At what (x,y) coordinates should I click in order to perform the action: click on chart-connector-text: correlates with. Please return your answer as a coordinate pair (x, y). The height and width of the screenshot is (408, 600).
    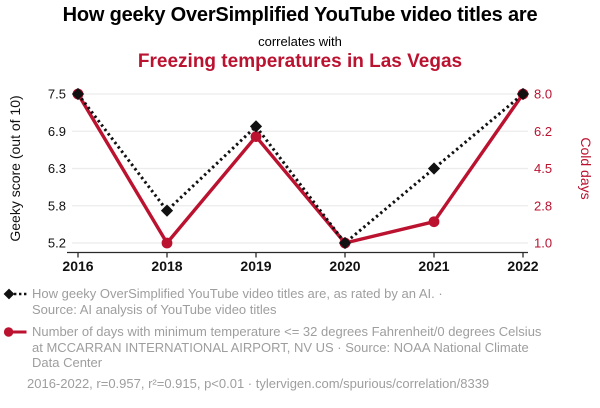
    Looking at the image, I should click on (300, 41).